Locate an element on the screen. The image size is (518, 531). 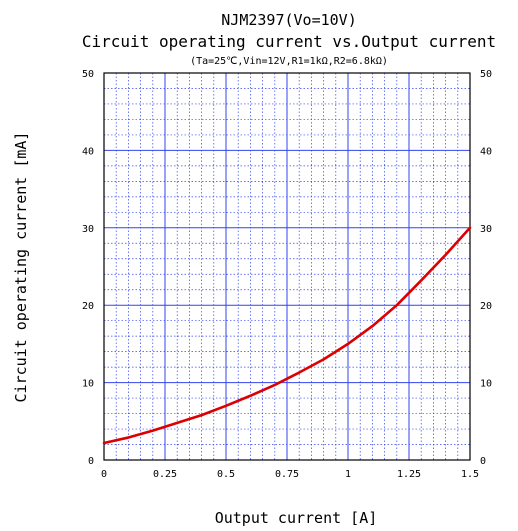
y-tick-label-left: 0 is located at coordinates (91, 461).